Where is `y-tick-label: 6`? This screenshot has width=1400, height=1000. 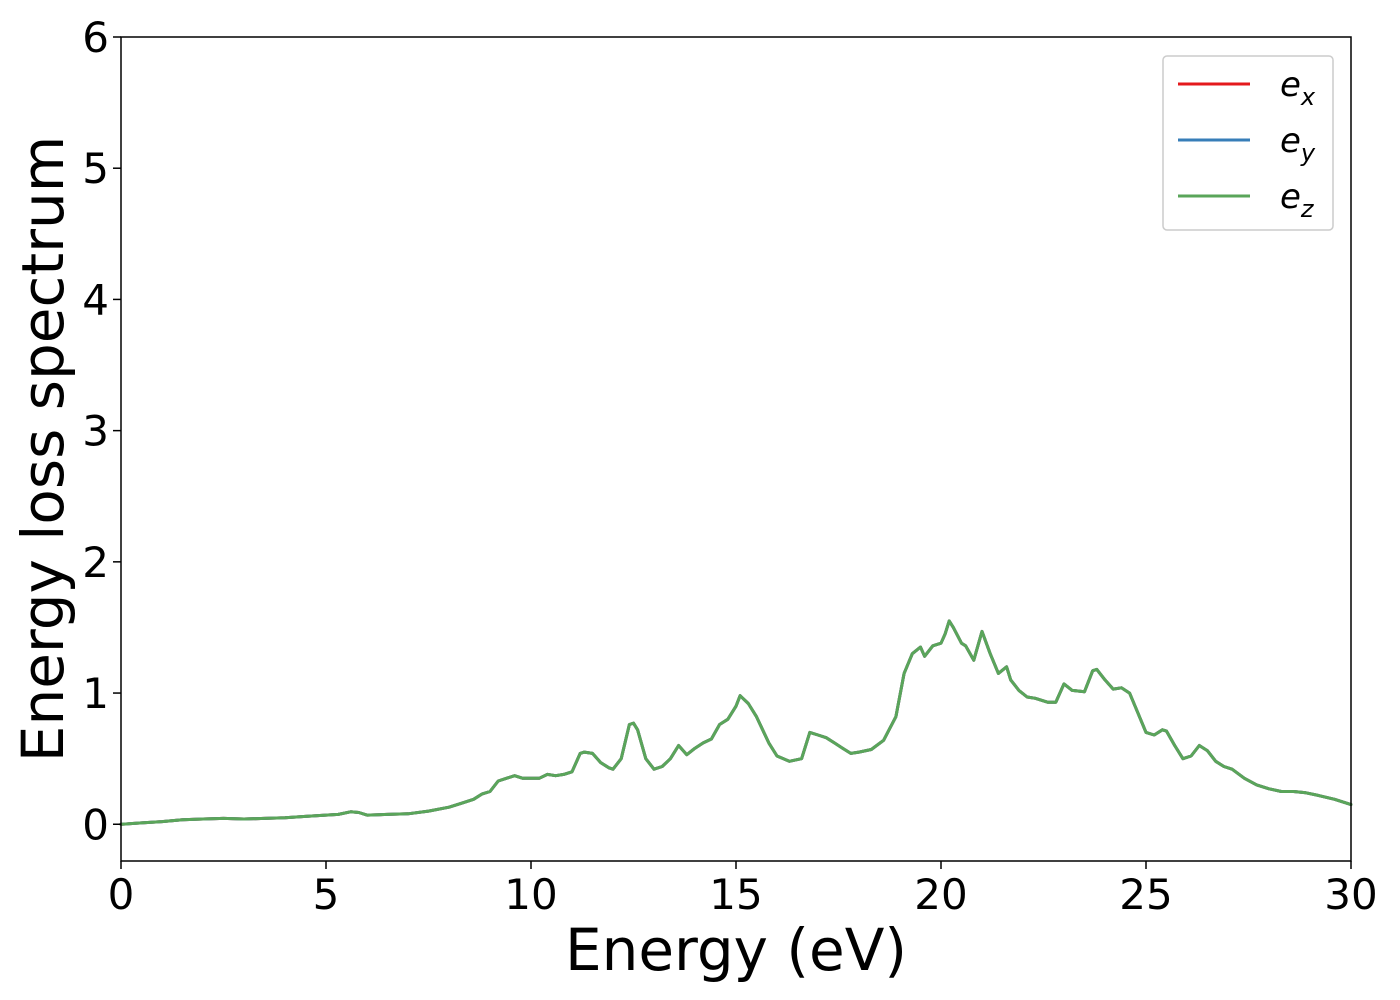
y-tick-label: 6 is located at coordinates (95, 37).